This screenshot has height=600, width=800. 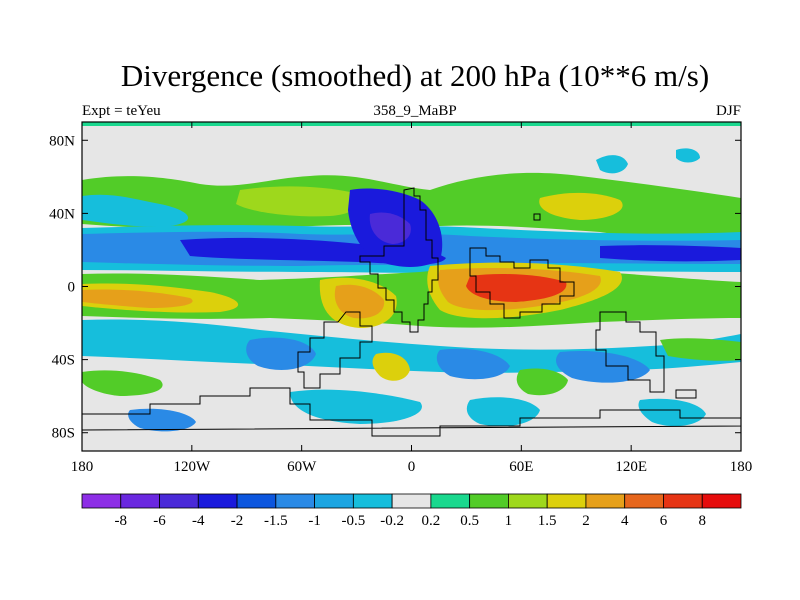 What do you see at coordinates (62, 214) in the screenshot?
I see `y-tick-label: 40N` at bounding box center [62, 214].